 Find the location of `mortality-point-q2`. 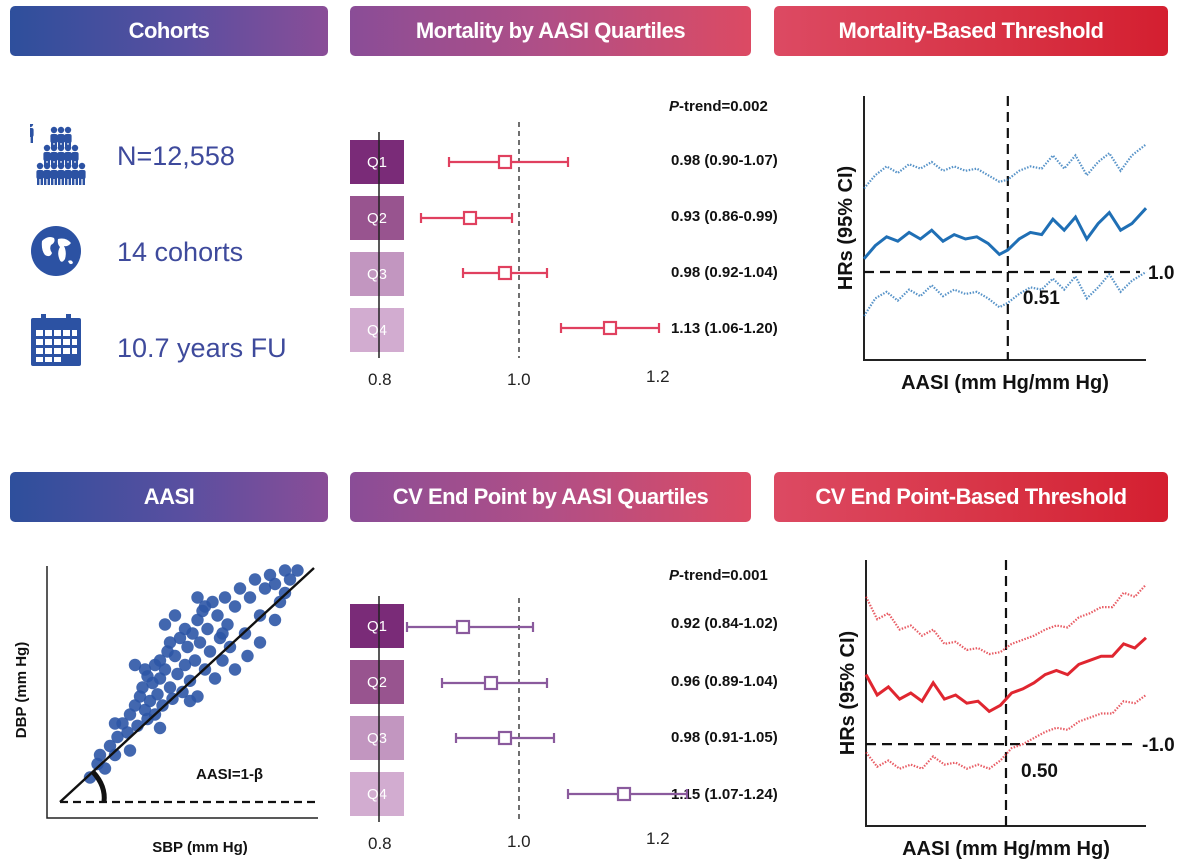

mortality-point-q2 is located at coordinates (470, 218).